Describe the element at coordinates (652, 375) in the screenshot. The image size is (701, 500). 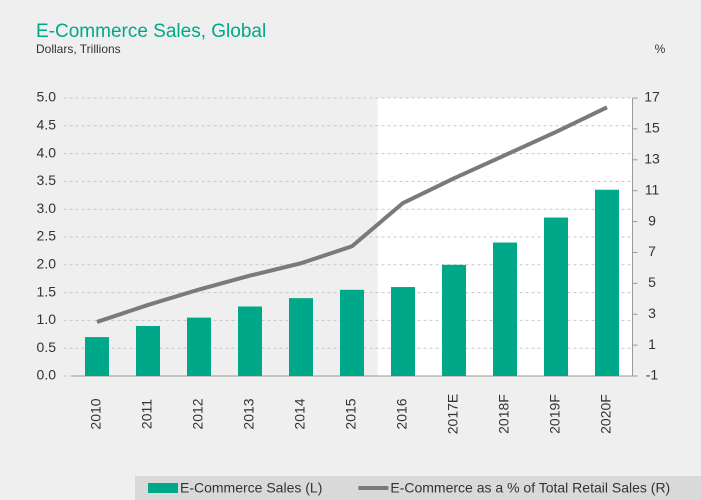
I see `y2-tick-label: -1` at that location.